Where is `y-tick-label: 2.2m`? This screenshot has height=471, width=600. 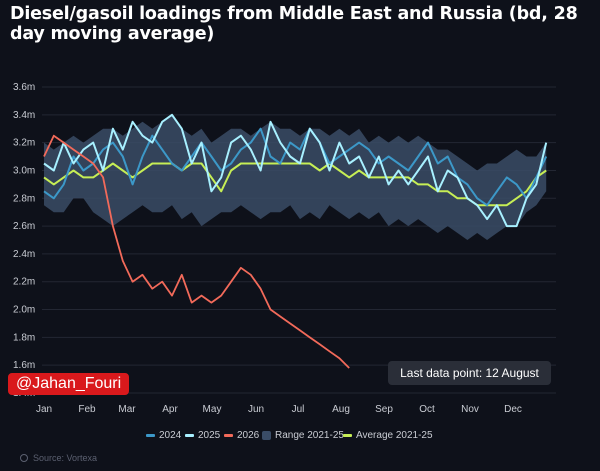 y-tick-label: 2.2m is located at coordinates (24, 282).